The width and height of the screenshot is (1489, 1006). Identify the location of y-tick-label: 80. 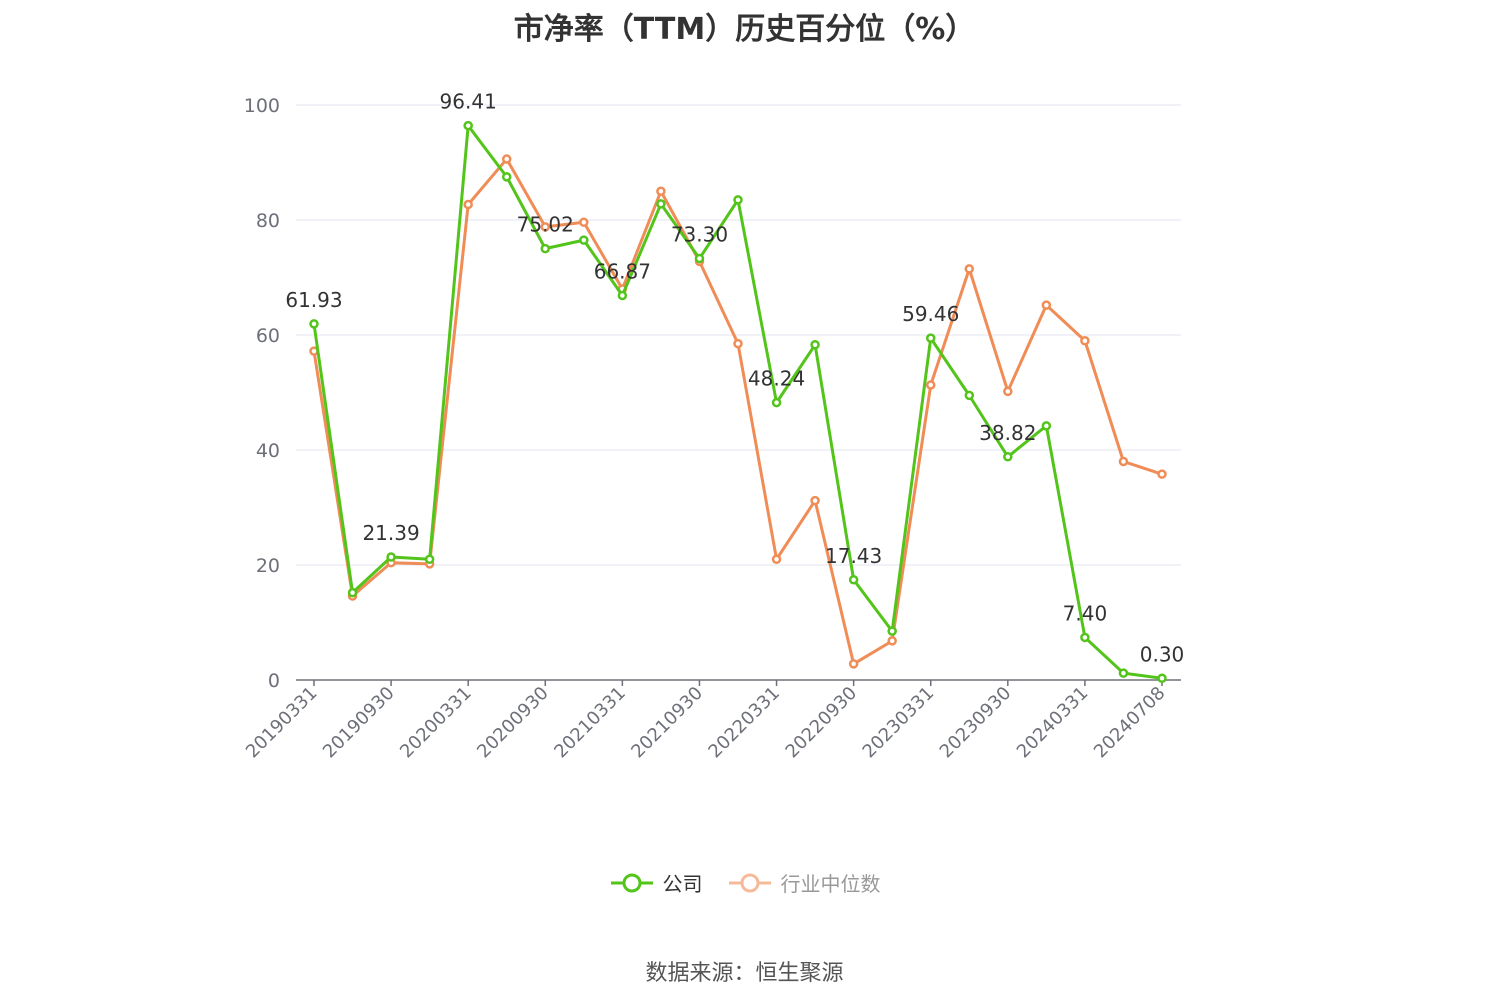
(268, 221).